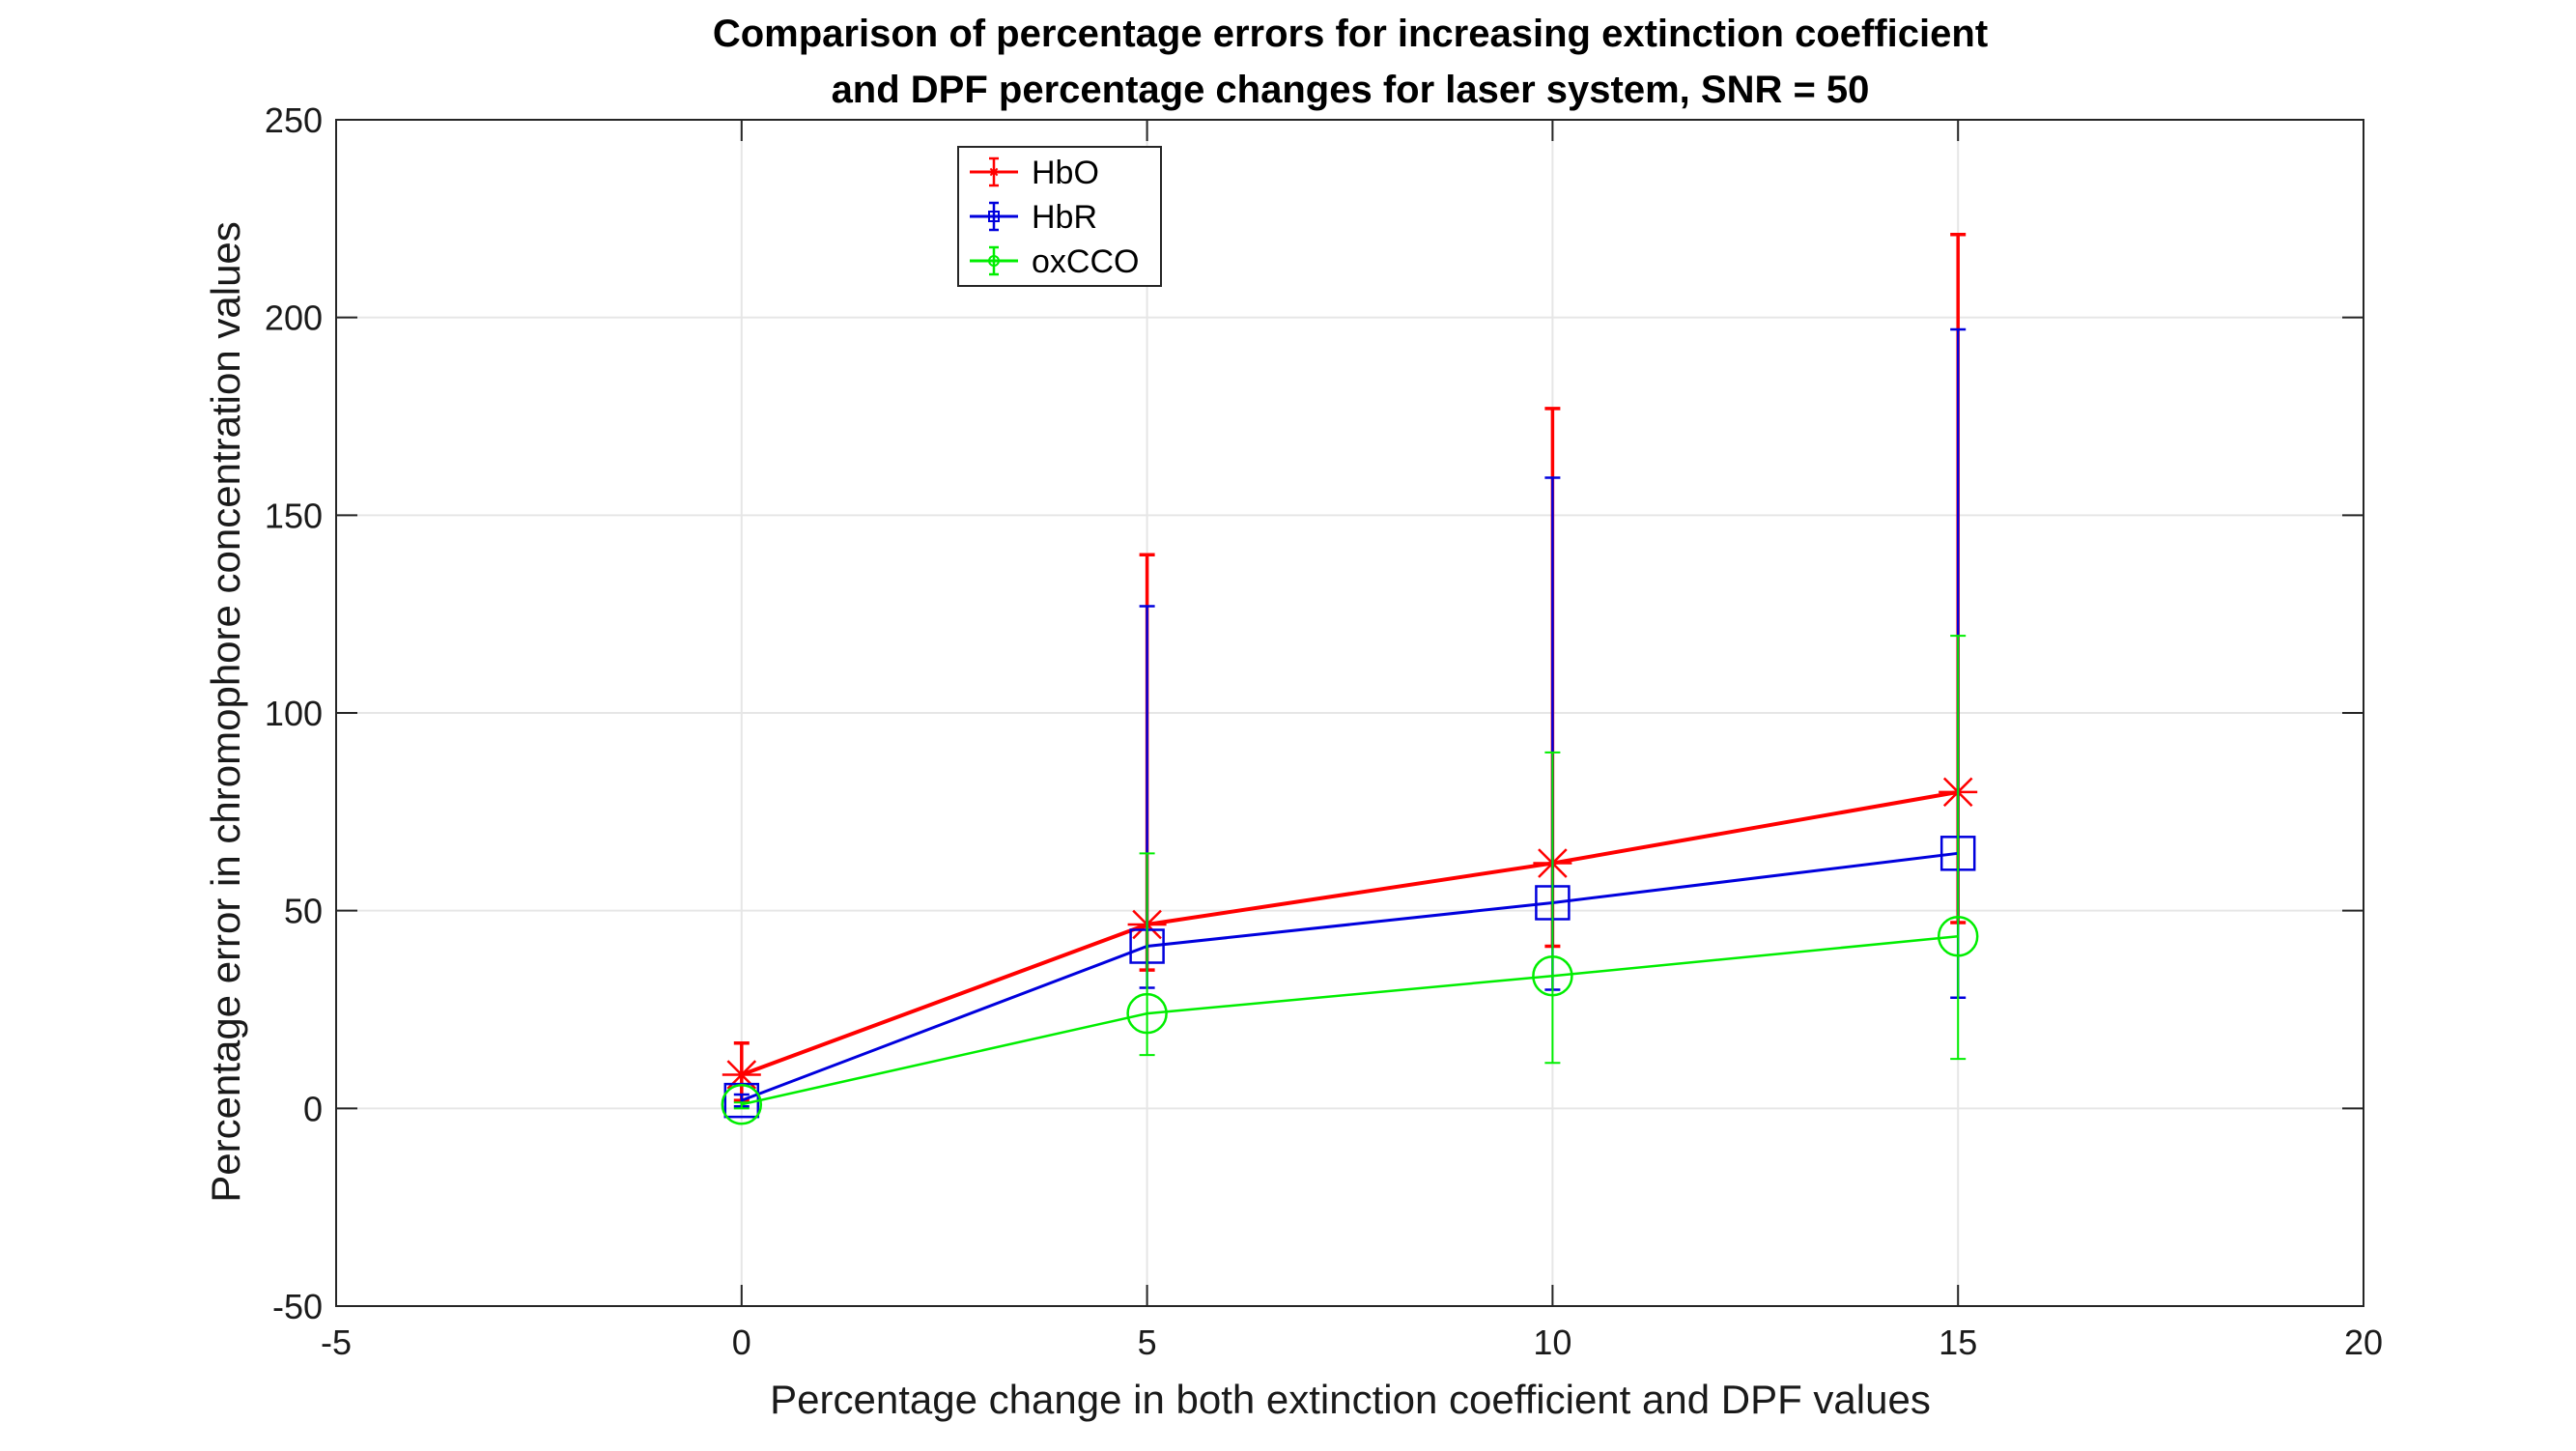 This screenshot has height=1451, width=2576. What do you see at coordinates (2363, 1342) in the screenshot?
I see `x-tick-label: 20` at bounding box center [2363, 1342].